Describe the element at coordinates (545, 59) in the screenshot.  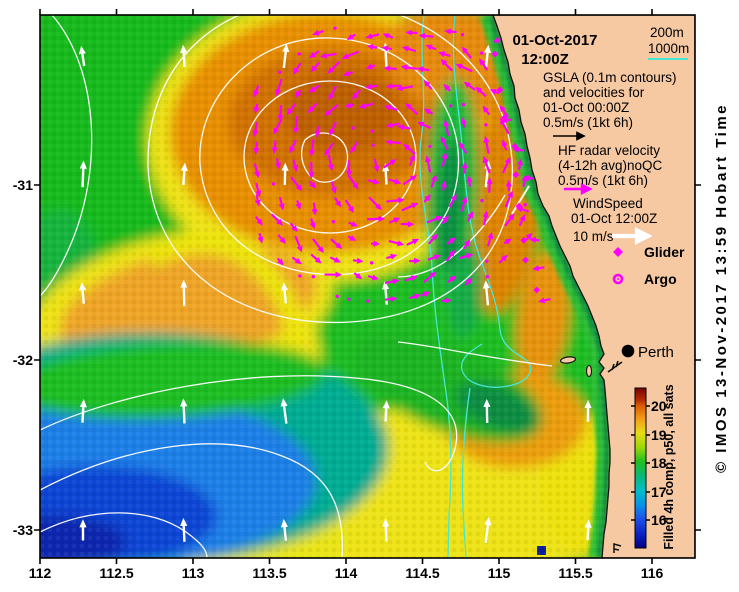
I see `time-label: 12:00Z` at that location.